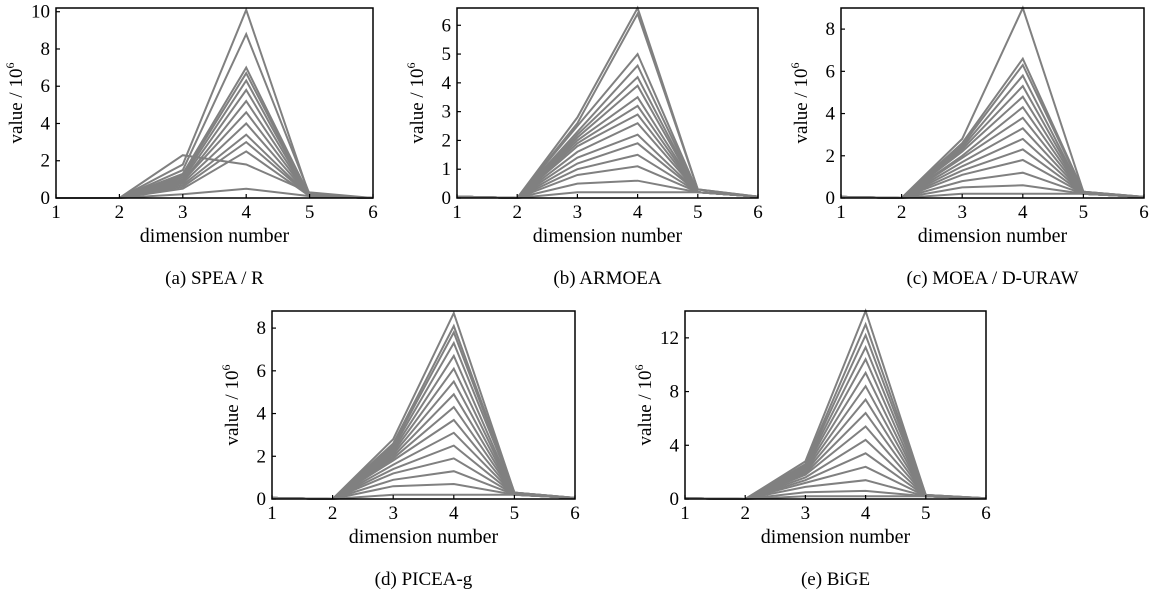 The image size is (1154, 593). Describe the element at coordinates (214, 278) in the screenshot. I see `panel-caption: (a) SPEA / R` at that location.